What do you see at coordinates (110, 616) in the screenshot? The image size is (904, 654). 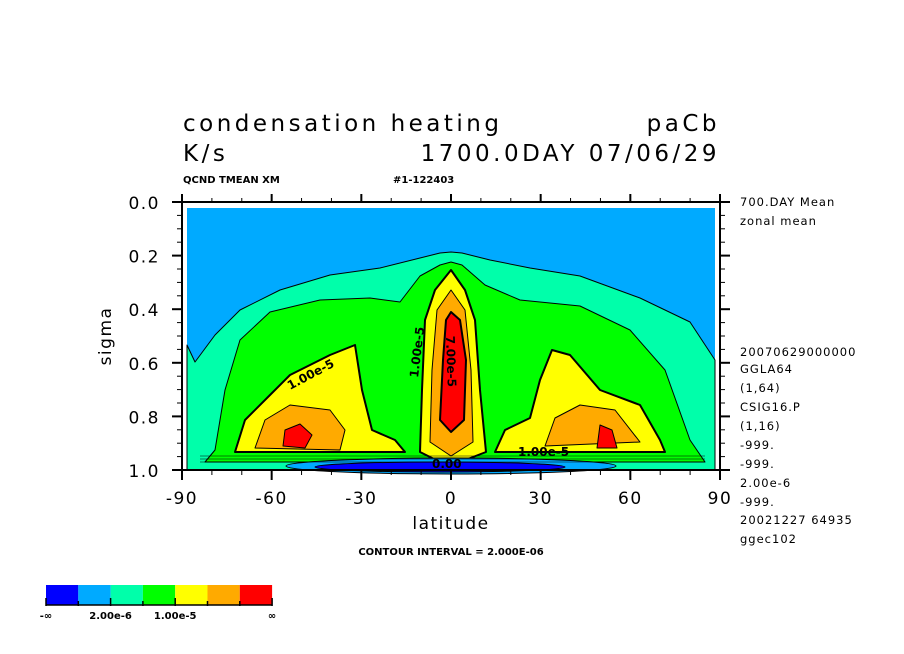 I see `colorbar-label: 2.00e-6` at bounding box center [110, 616].